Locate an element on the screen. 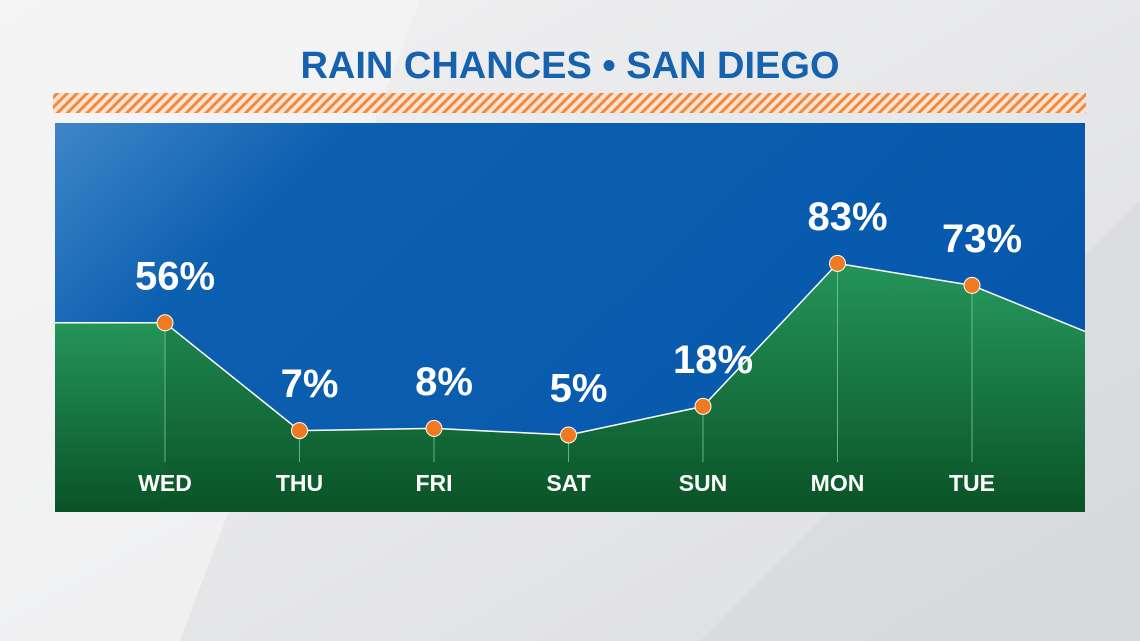 Image resolution: width=1140 pixels, height=641 pixels. value-label: 73% is located at coordinates (982, 239).